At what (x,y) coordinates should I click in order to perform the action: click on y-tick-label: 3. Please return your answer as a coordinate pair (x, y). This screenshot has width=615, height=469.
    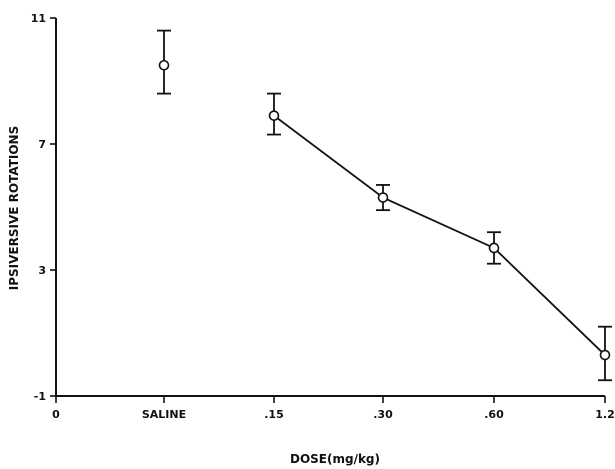
    Looking at the image, I should click on (42, 270).